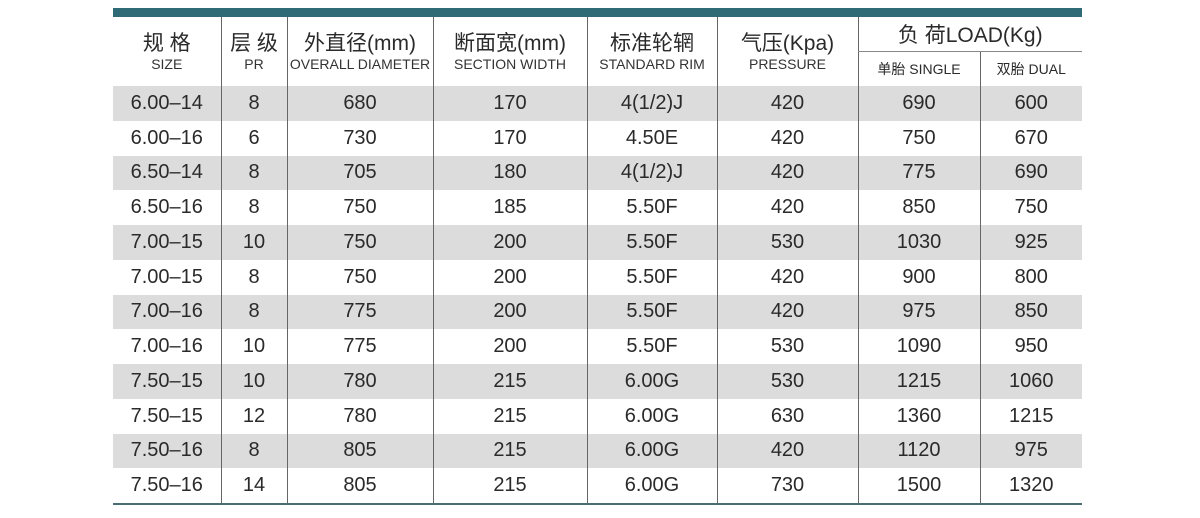  Describe the element at coordinates (167, 63) in the screenshot. I see `header-en: SIZE` at that location.